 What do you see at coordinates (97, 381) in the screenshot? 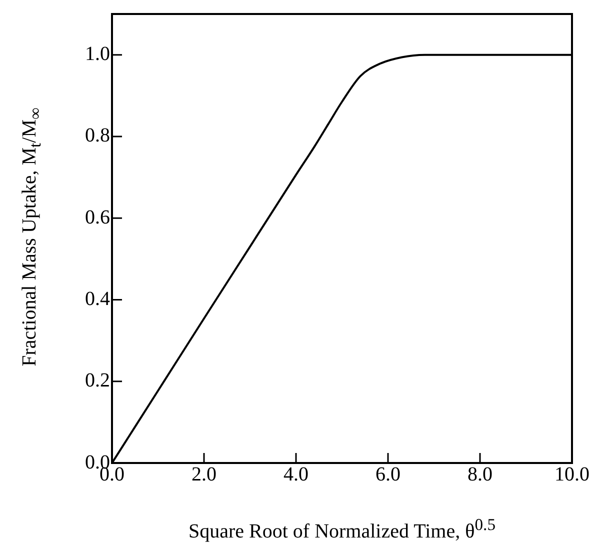
I see `y-tick-label: 0.2` at bounding box center [97, 381].